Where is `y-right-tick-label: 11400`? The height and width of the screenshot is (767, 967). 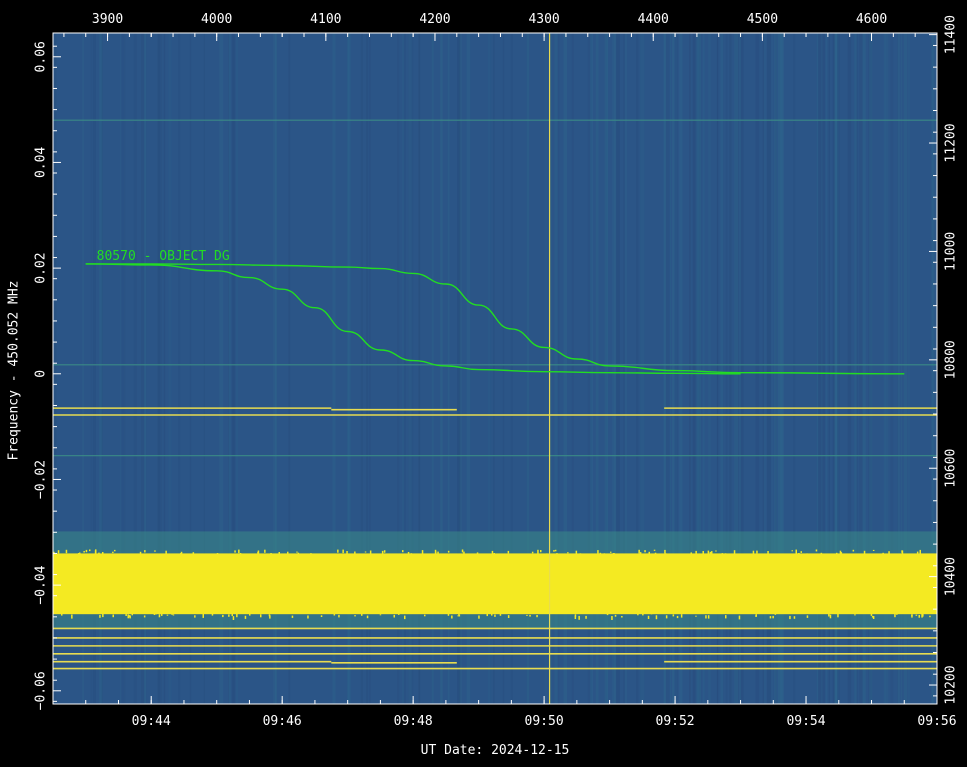
y-right-tick-label: 11400 is located at coordinates (951, 34).